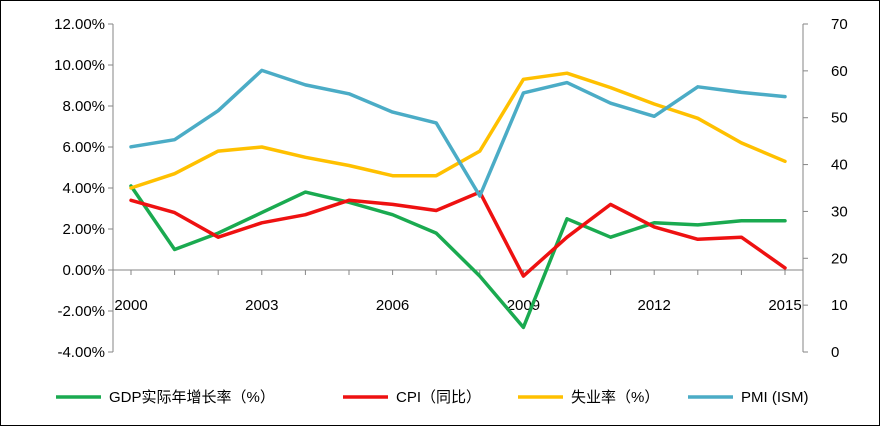 The width and height of the screenshot is (880, 426). What do you see at coordinates (615, 397) in the screenshot?
I see `legend-label: 失业率（%）` at bounding box center [615, 397].